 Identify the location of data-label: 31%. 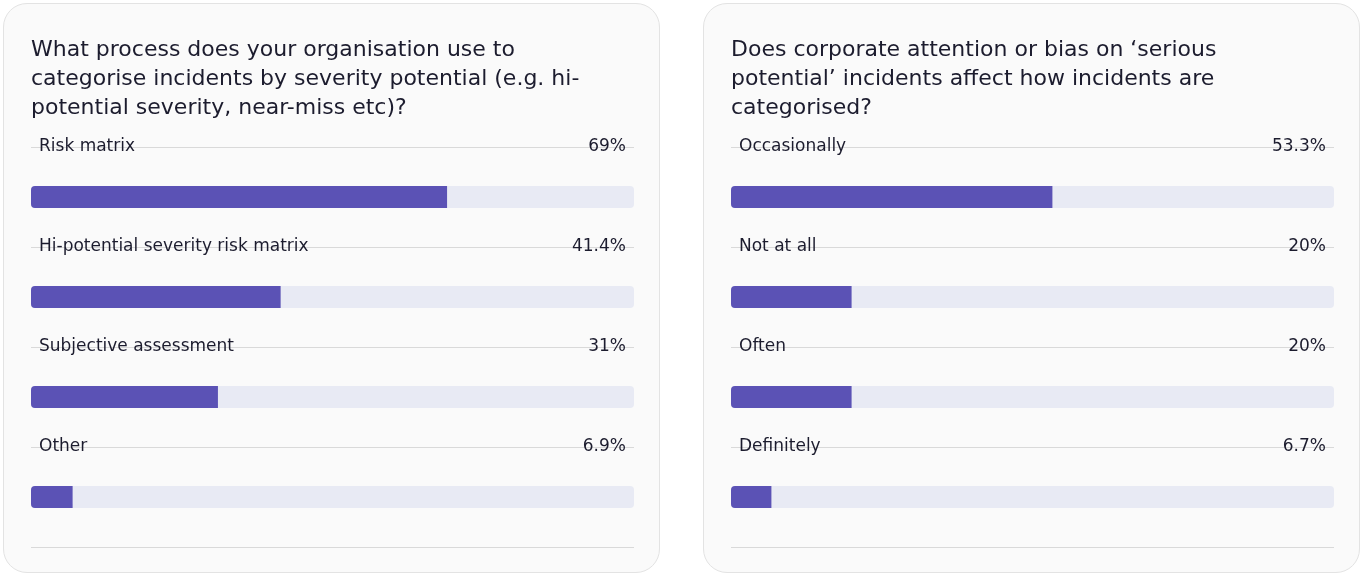
(607, 344).